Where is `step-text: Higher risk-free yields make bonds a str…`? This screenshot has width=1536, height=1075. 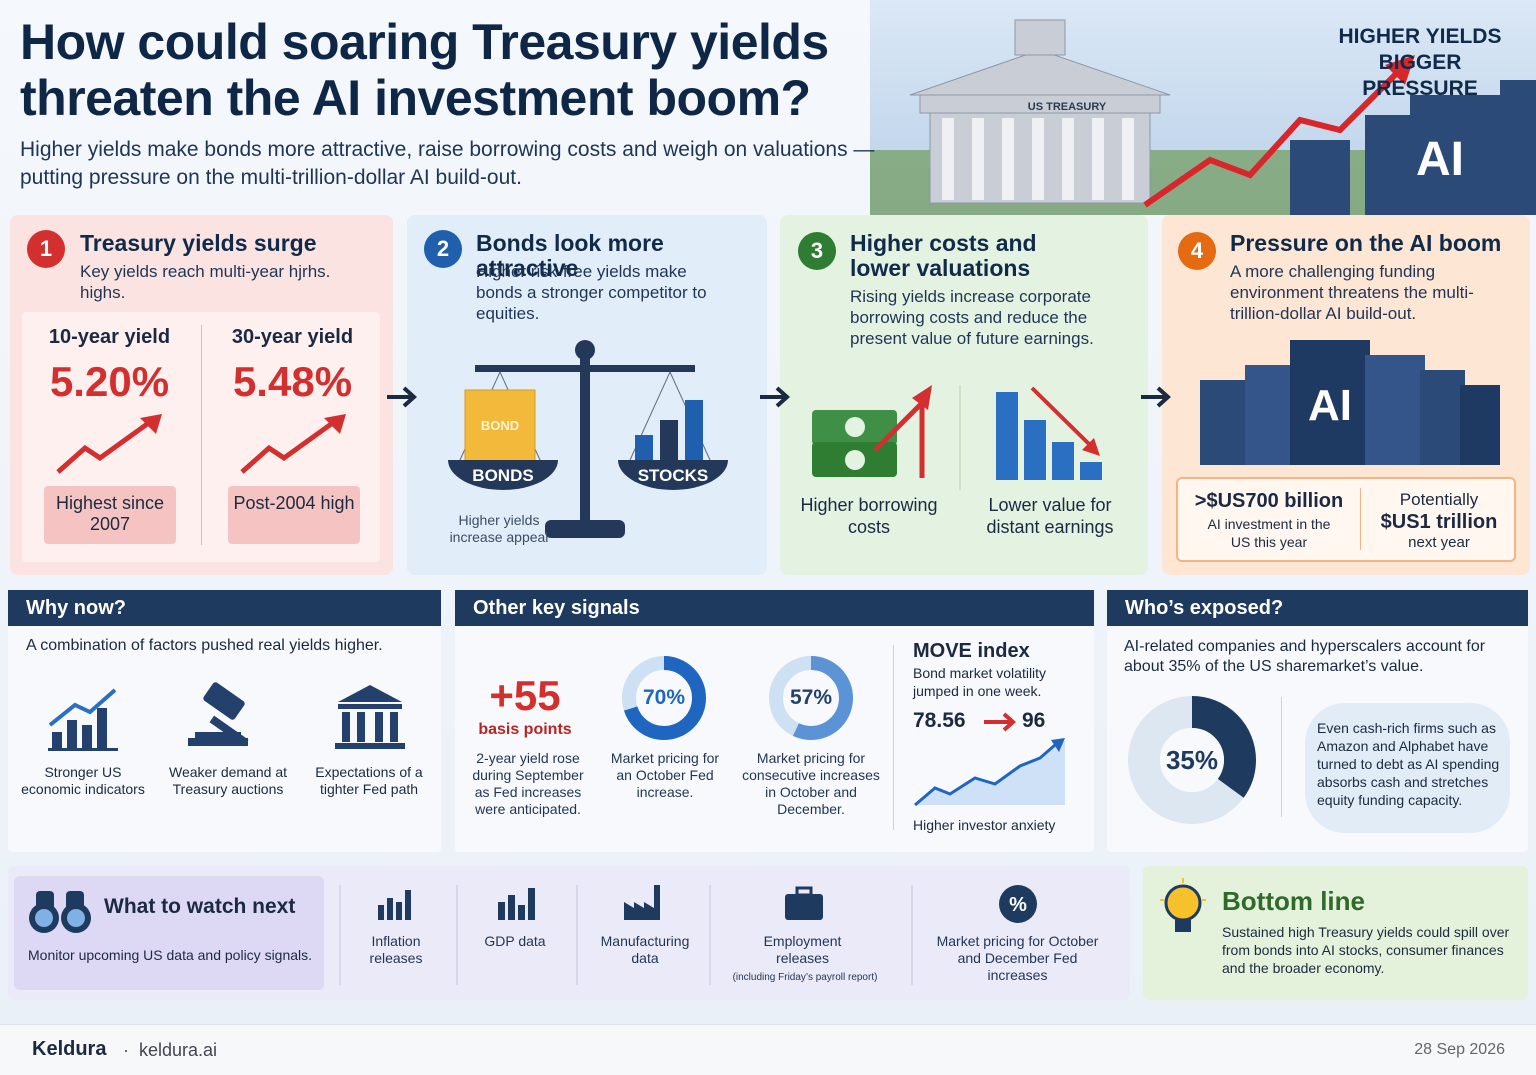
step-text: Higher risk-free yields make bonds a str… is located at coordinates (591, 292).